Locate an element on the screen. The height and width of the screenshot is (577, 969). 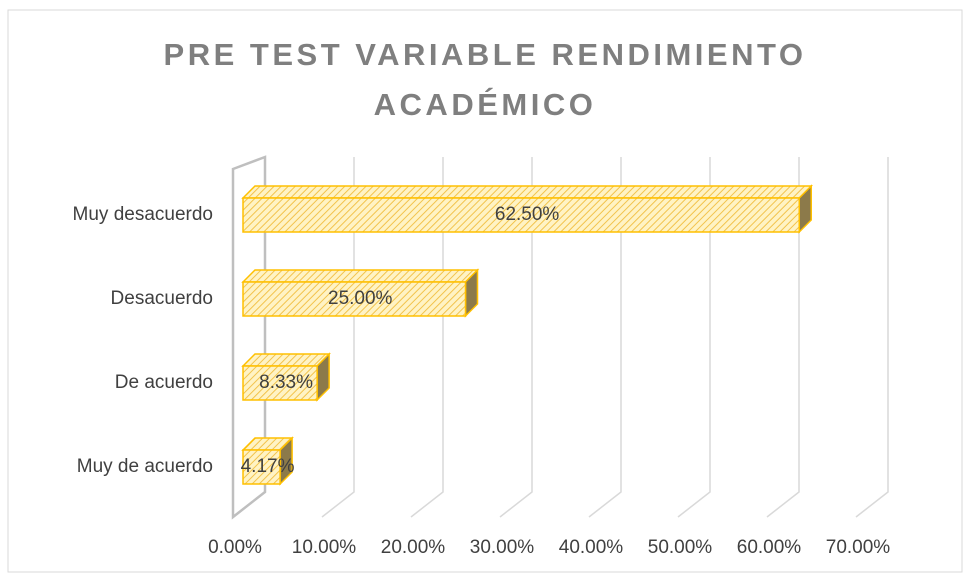
data-label: 8.33% is located at coordinates (286, 382).